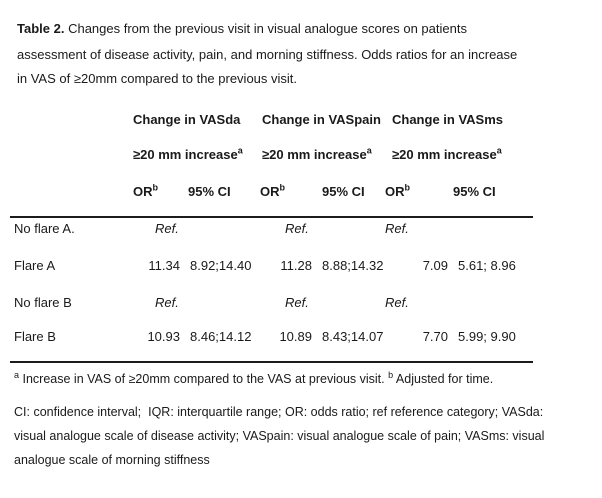  I want to click on or-cell-vasda: 10.93, so click(163, 336).